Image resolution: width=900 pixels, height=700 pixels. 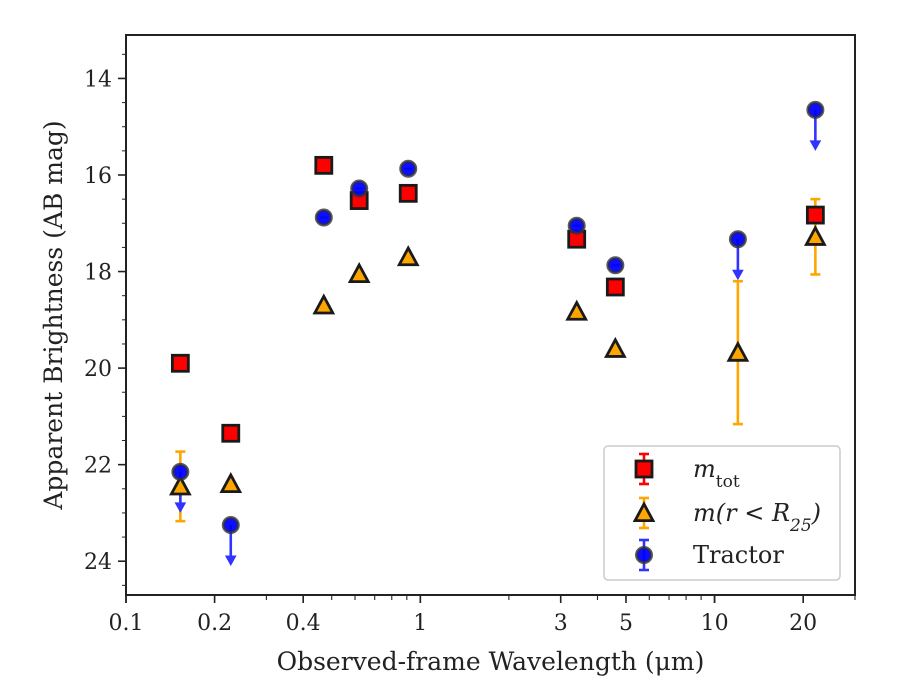 What do you see at coordinates (803, 623) in the screenshot?
I see `x-tick-label: 20` at bounding box center [803, 623].